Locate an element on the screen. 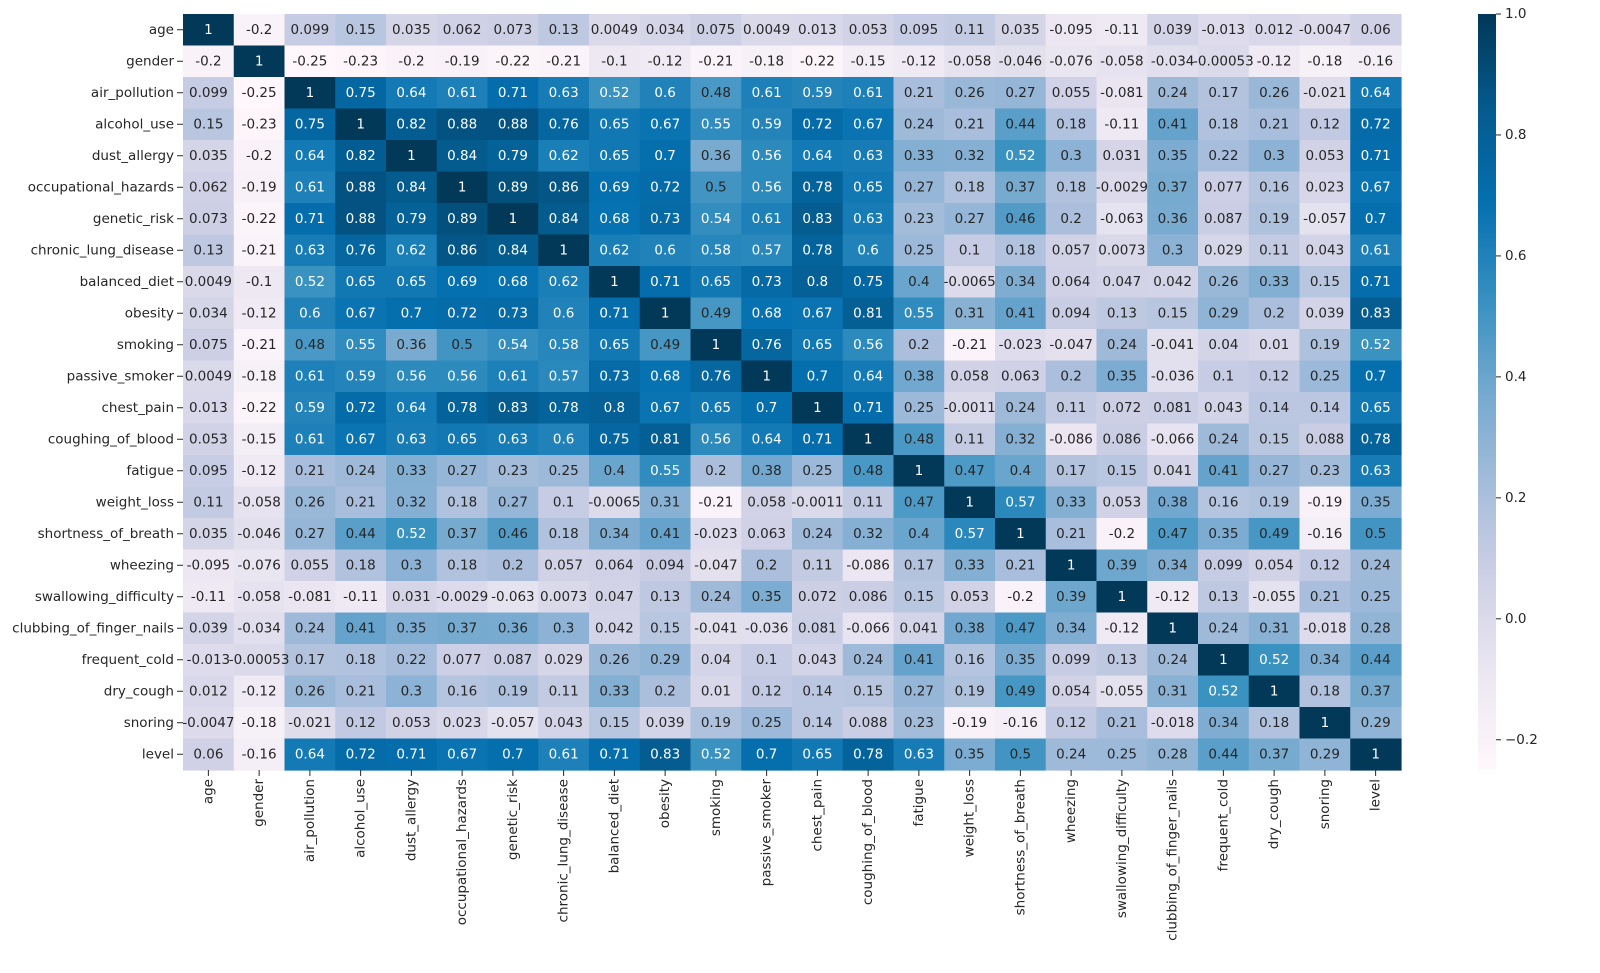 The height and width of the screenshot is (973, 1600). cell-annotation: -0.21 is located at coordinates (969, 345).